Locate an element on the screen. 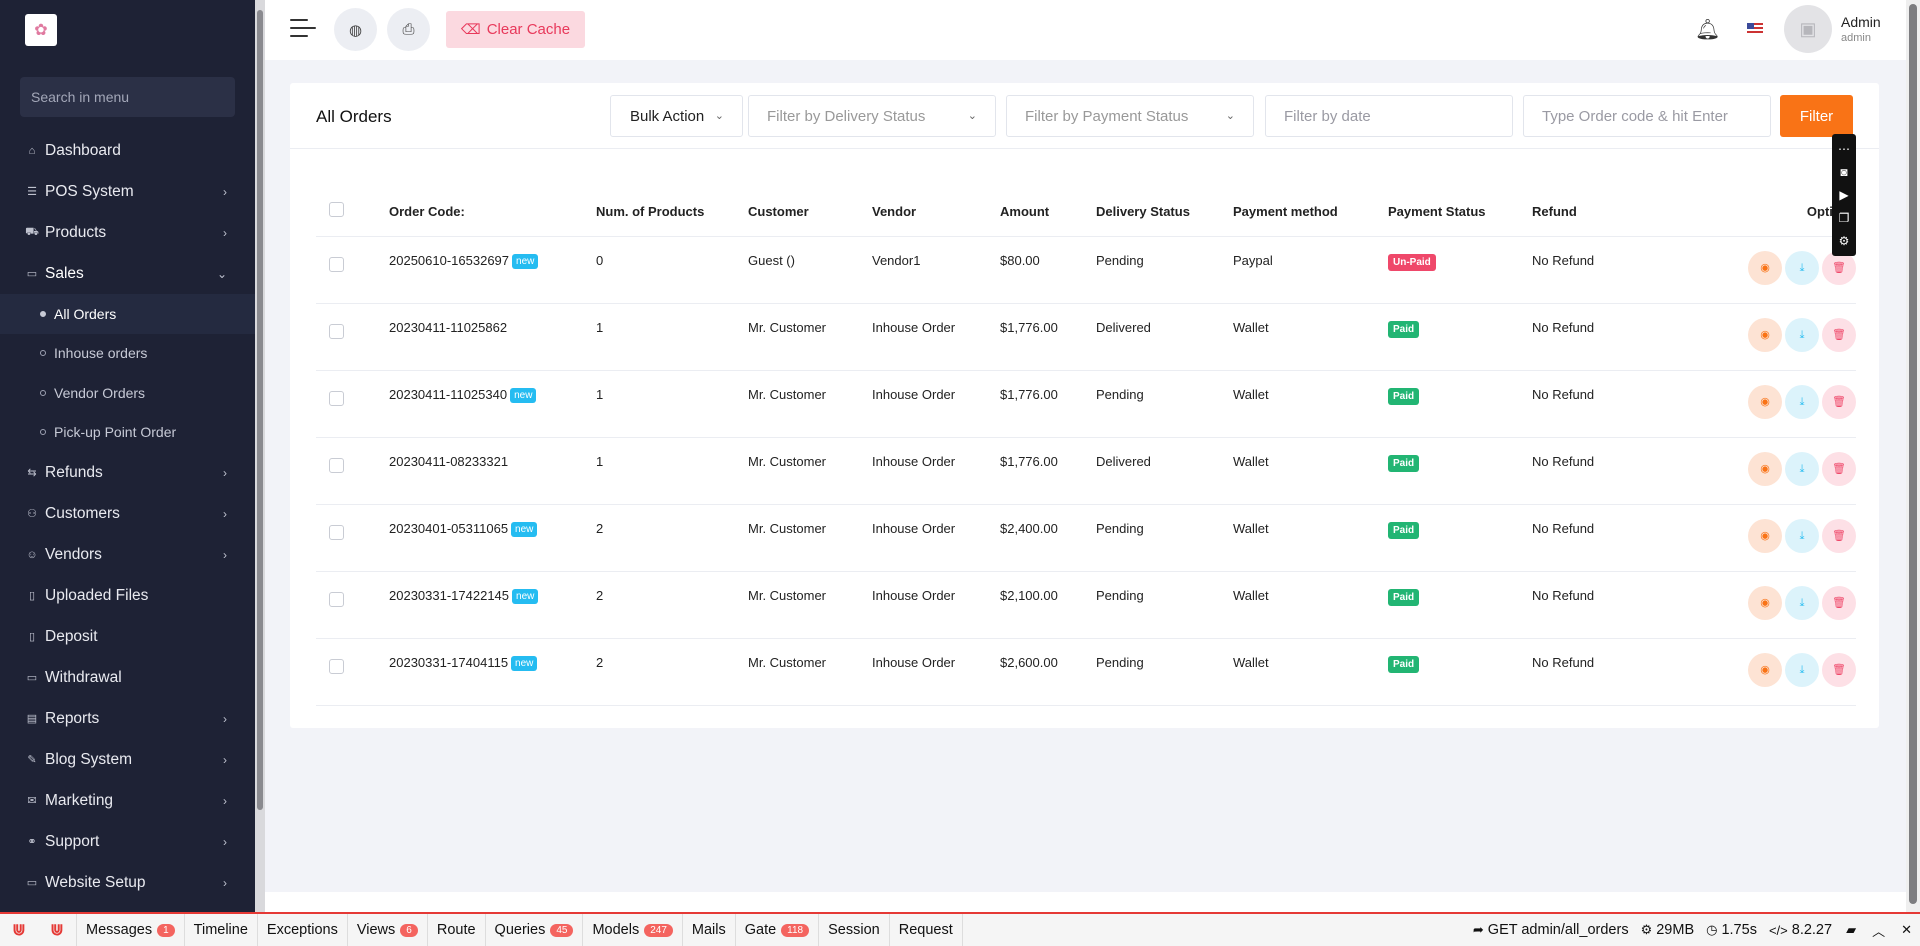 The width and height of the screenshot is (1920, 946). sidebar-item-sales: ▭ Sales ⌄ is located at coordinates (127, 273).